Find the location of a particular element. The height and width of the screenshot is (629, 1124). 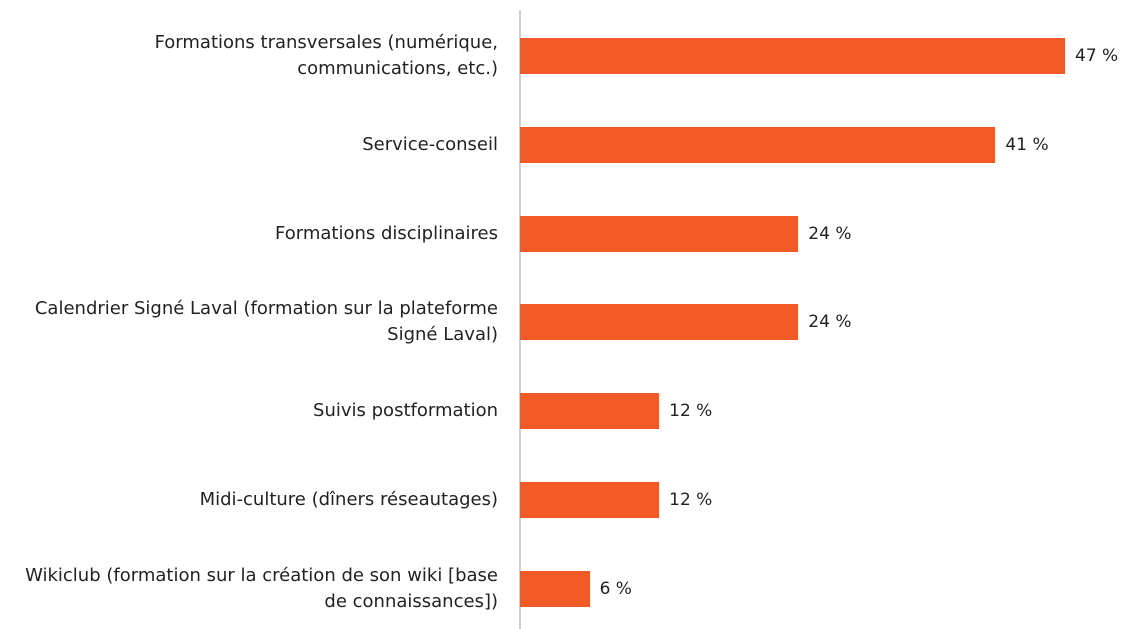

category-label: Service-conseil is located at coordinates (430, 144).